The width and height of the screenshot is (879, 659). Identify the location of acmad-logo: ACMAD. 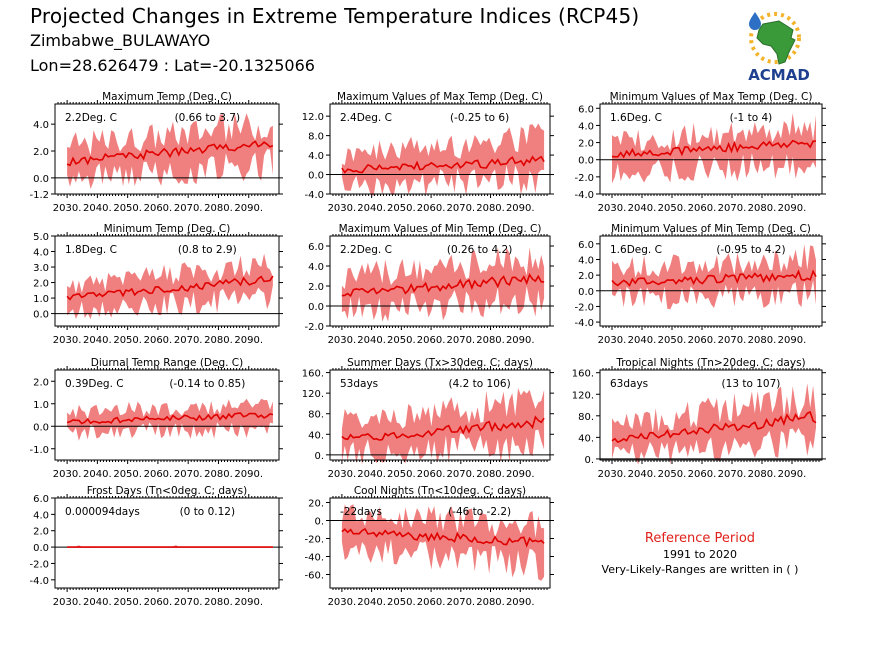
(779, 48).